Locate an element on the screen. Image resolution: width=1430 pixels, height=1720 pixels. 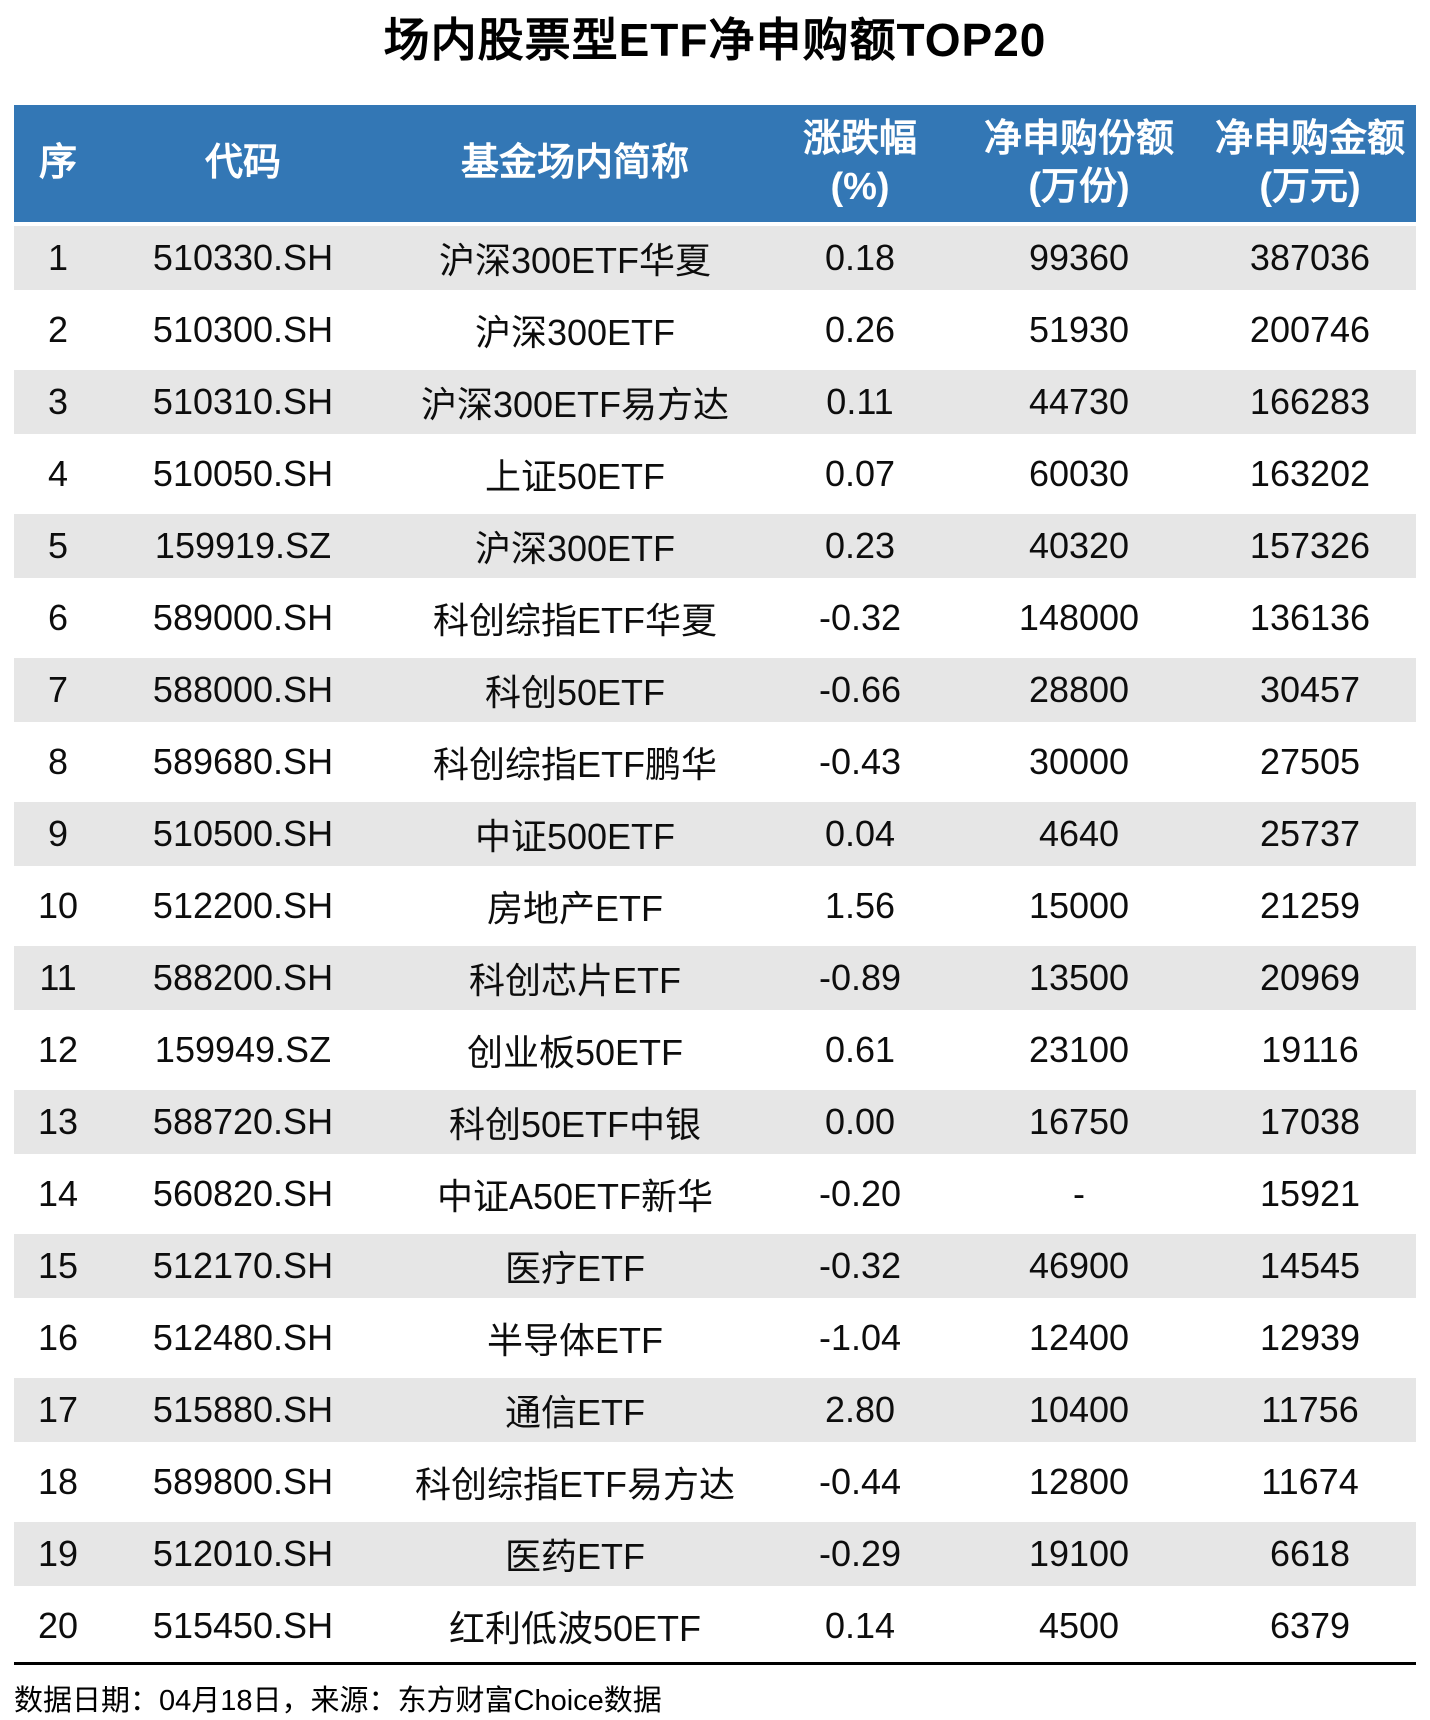
cell-name: 中证A50ETF新华 is located at coordinates (575, 1196).